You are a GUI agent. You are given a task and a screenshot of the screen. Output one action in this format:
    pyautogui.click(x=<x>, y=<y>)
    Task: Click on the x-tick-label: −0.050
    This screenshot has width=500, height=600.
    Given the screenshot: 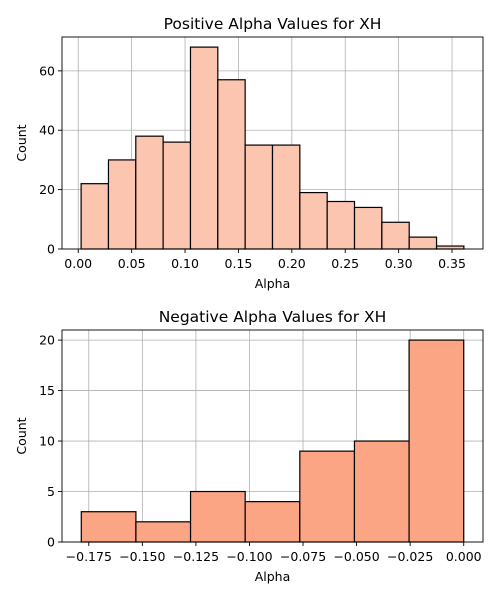 What is the action you would take?
    pyautogui.click(x=356, y=556)
    